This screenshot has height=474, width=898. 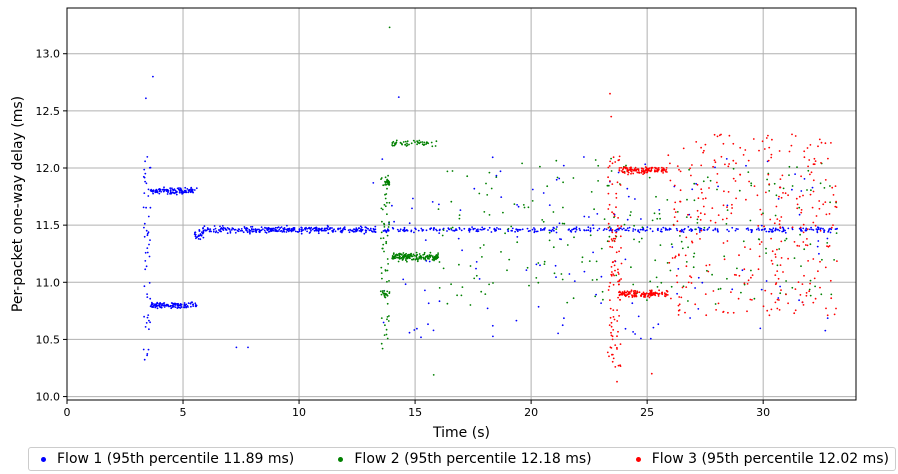 What do you see at coordinates (176, 459) in the screenshot?
I see `legend-label-flow-1: Flow 1 (95th percentile 11.89 ms)` at bounding box center [176, 459].